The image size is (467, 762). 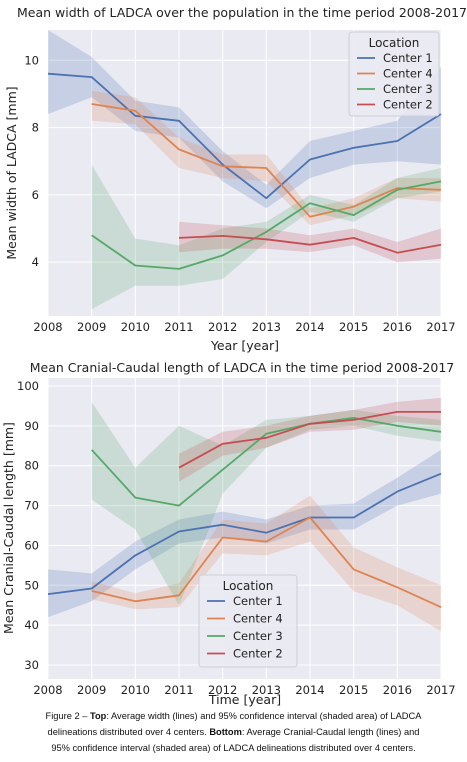 What do you see at coordinates (128, 732) in the screenshot?
I see `caption-line2-text: delineations distributed over 4 centers.` at bounding box center [128, 732].